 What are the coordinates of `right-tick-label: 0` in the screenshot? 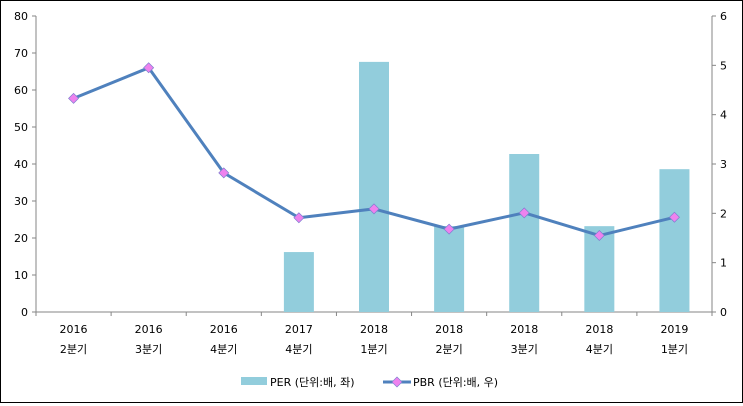 It's located at (723, 312).